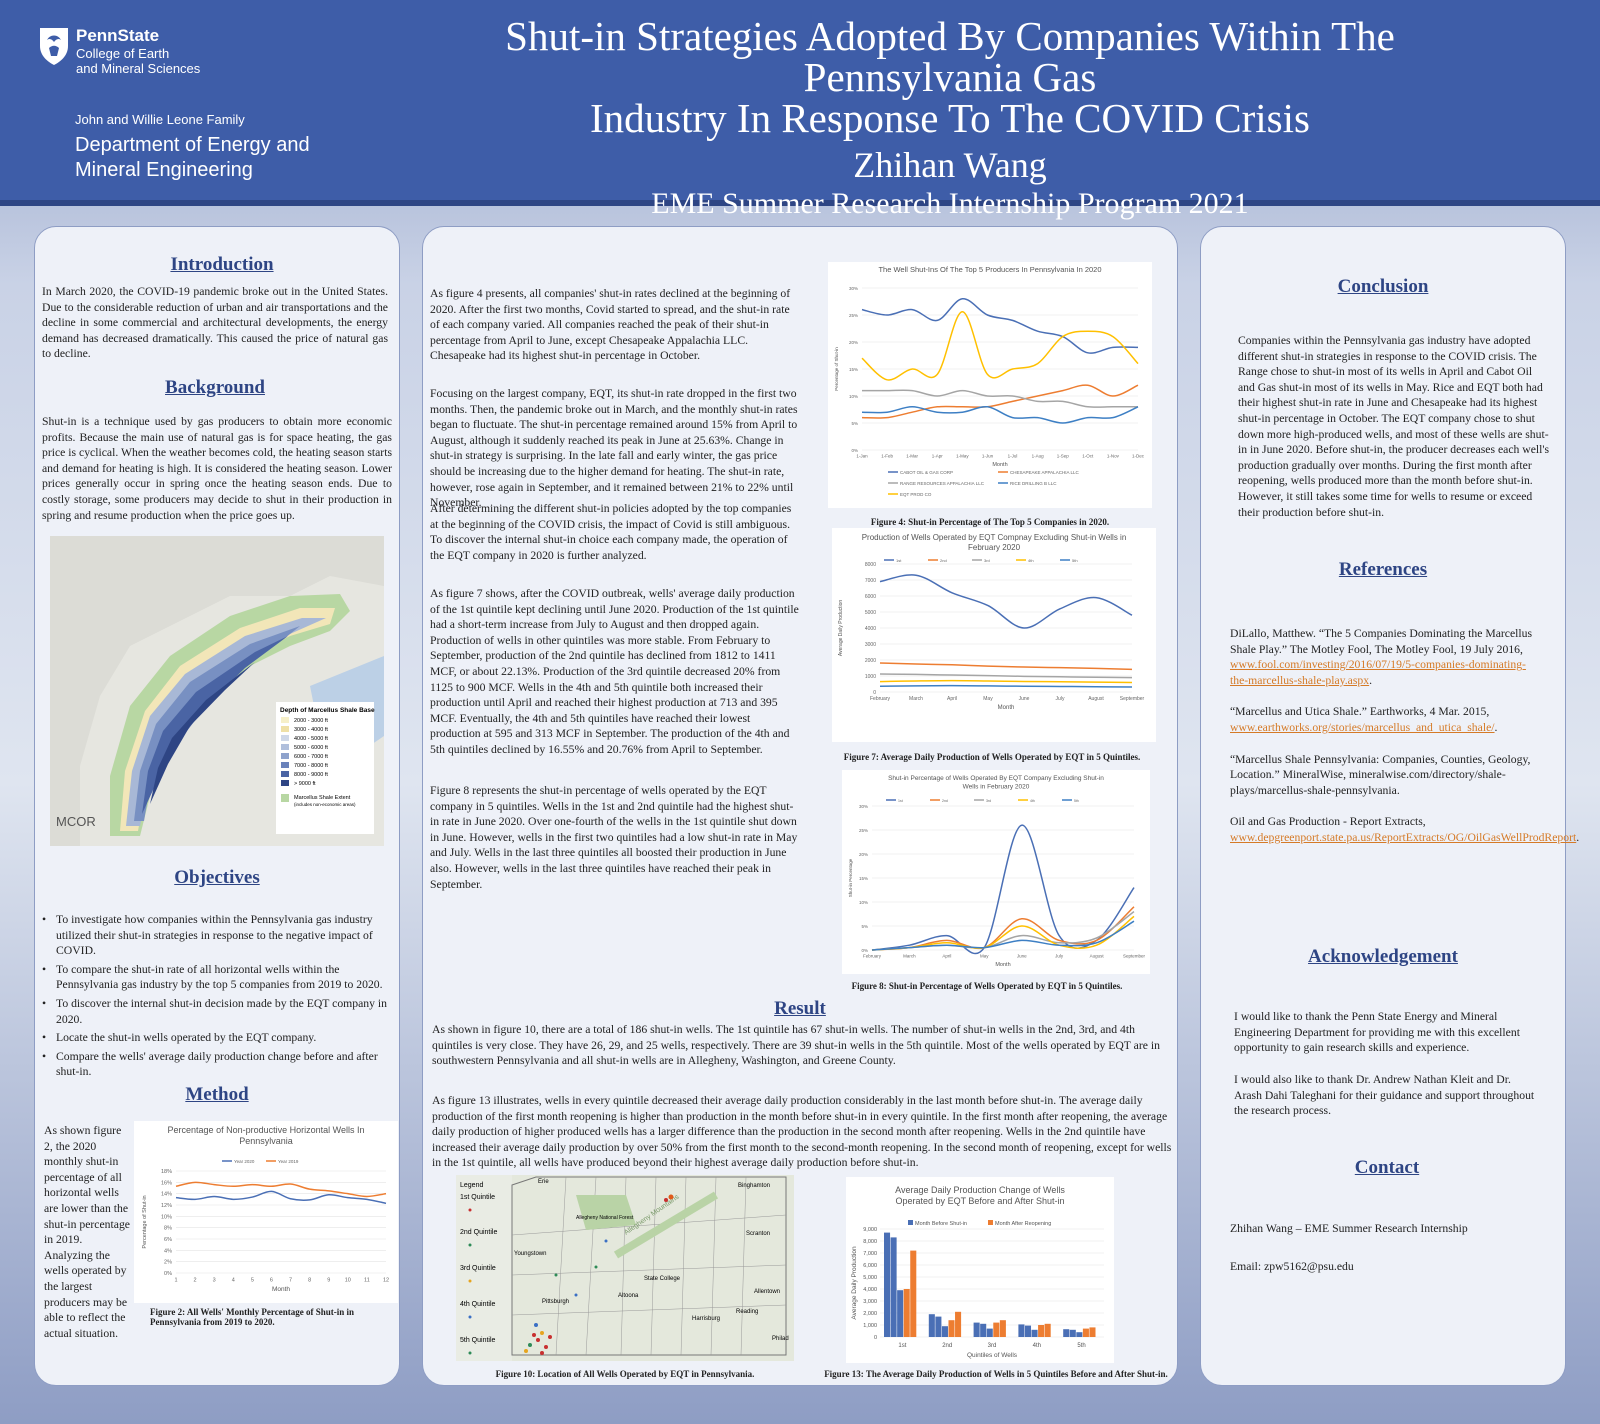 The width and height of the screenshot is (1600, 1424). I want to click on contact-heading: Contact, so click(1387, 1167).